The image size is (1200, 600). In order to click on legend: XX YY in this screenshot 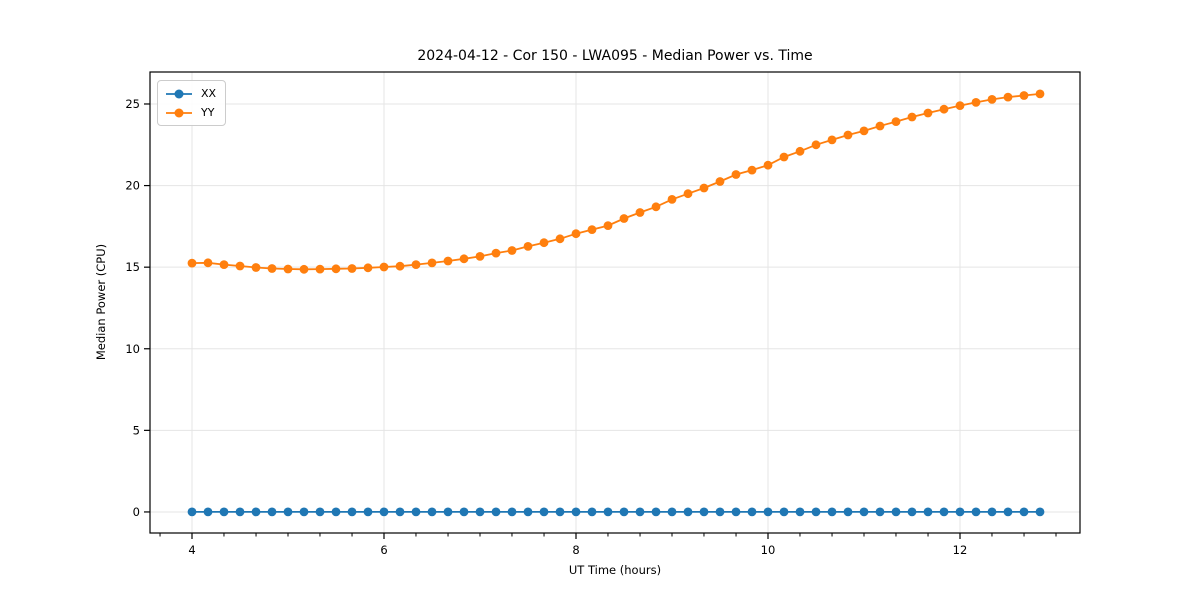, I will do `click(192, 103)`.